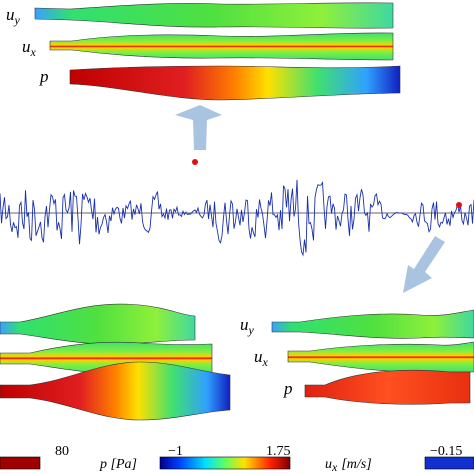 The image size is (474, 474). Describe the element at coordinates (118, 464) in the screenshot. I see `colorbar-title: p [Pa]` at that location.